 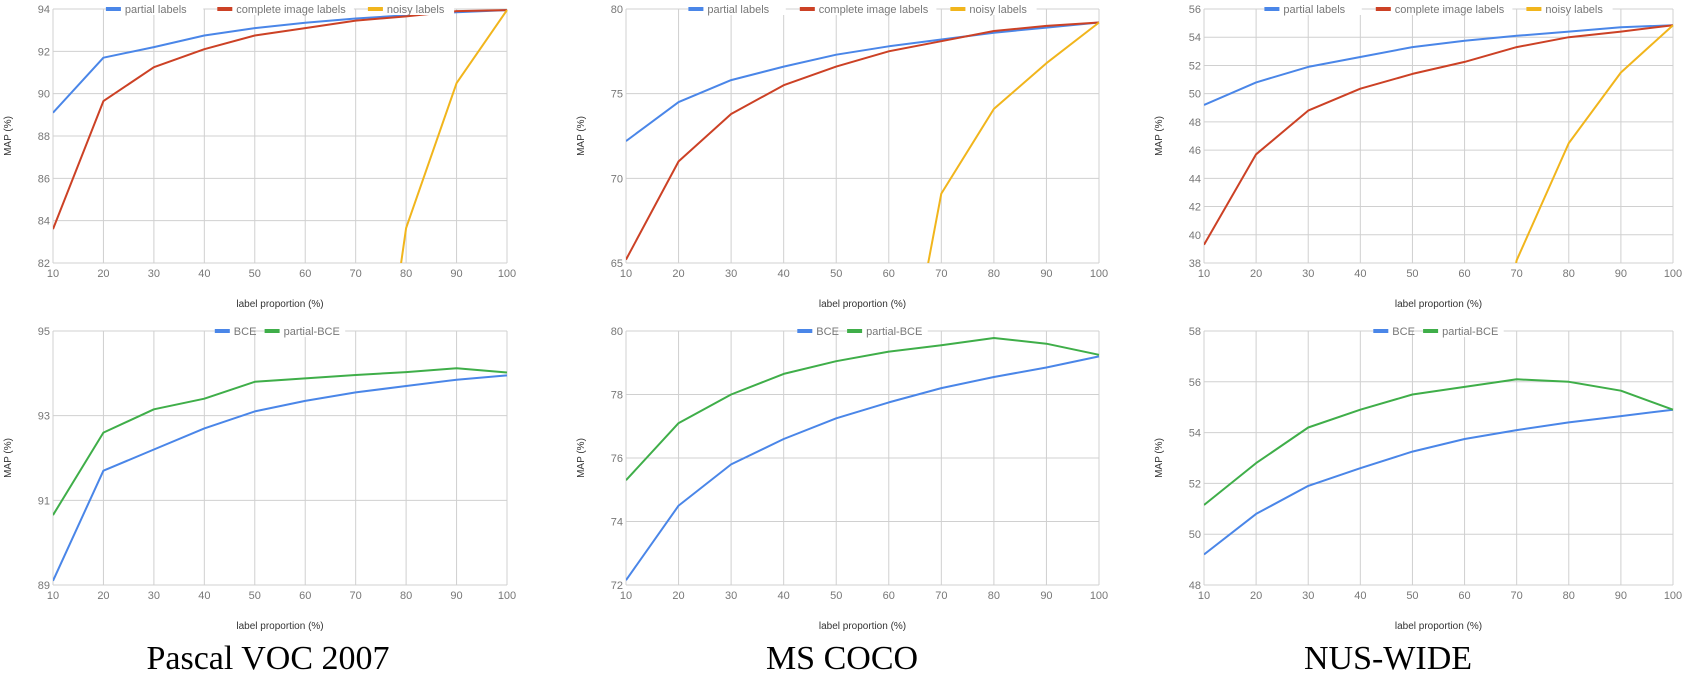 I want to click on legend-label: partial-BCE, so click(x=1470, y=332).